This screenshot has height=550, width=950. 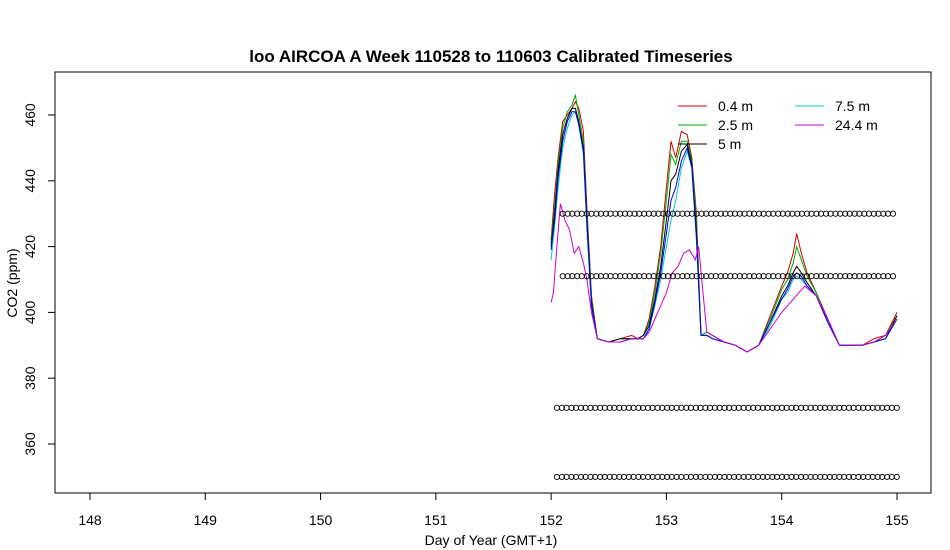 I want to click on x-tick-label: 152, so click(x=551, y=520).